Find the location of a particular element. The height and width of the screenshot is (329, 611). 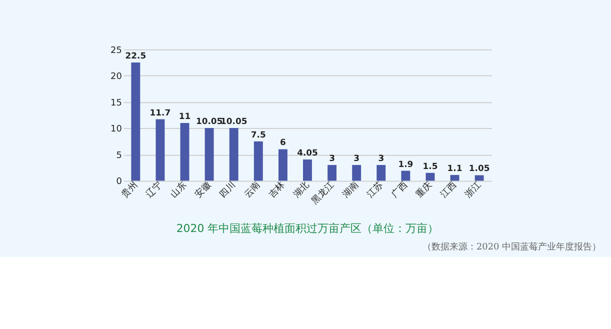

data-label: 1.5 is located at coordinates (430, 165).